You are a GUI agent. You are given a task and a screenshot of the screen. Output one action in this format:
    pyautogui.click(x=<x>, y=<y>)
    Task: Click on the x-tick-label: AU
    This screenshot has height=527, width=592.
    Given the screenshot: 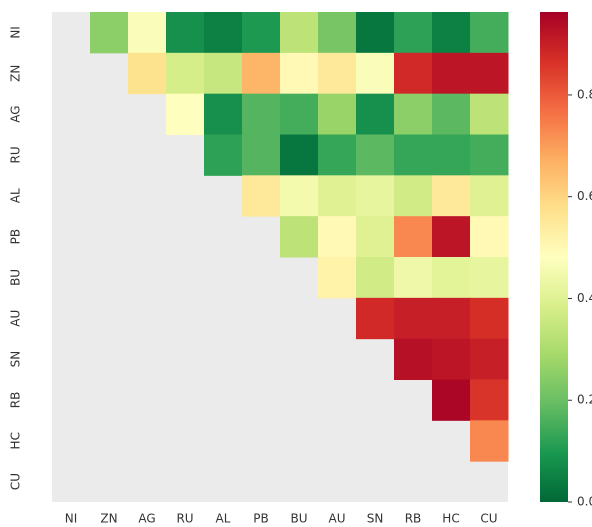 What is the action you would take?
    pyautogui.click(x=337, y=519)
    